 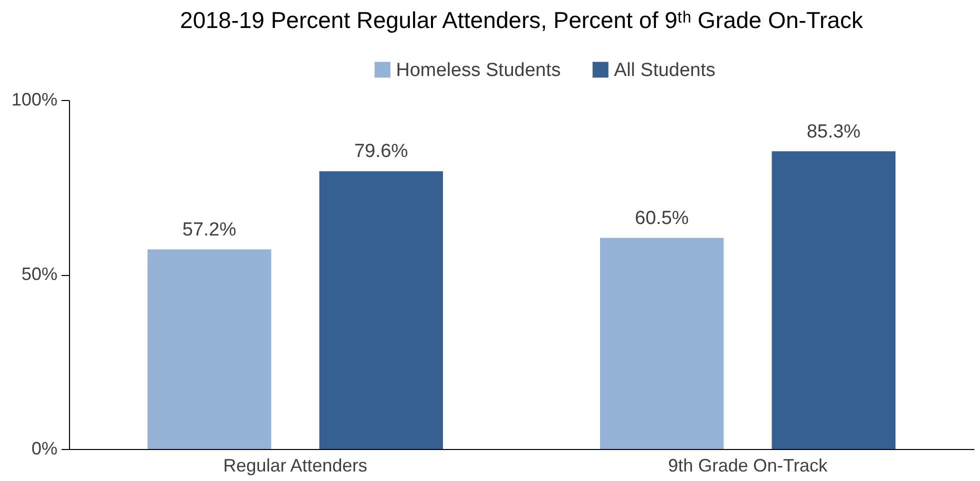 I want to click on y-tick-label: 100%, so click(x=34, y=100).